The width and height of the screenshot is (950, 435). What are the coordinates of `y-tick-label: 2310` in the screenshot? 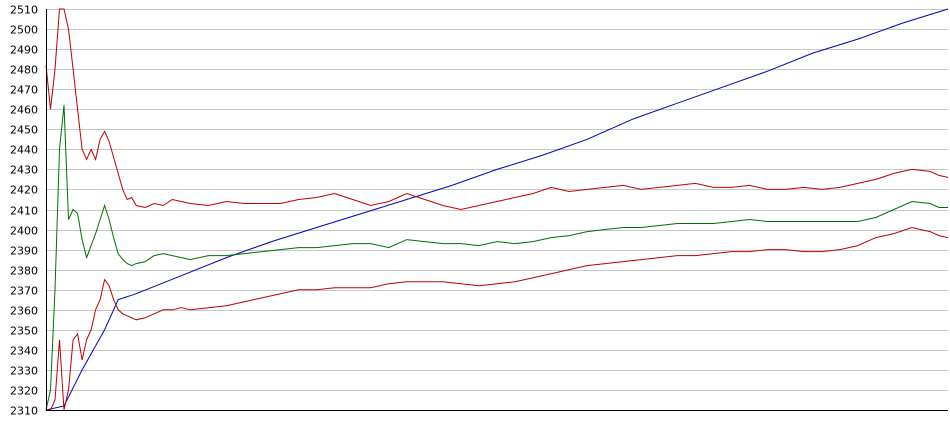 It's located at (24, 411).